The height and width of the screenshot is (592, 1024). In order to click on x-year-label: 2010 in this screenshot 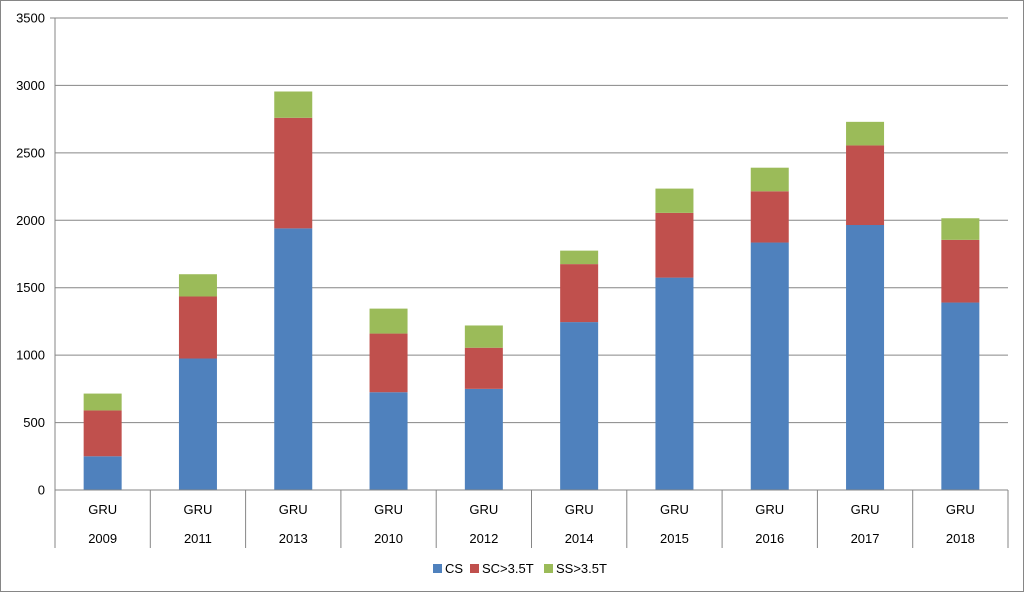, I will do `click(388, 538)`.